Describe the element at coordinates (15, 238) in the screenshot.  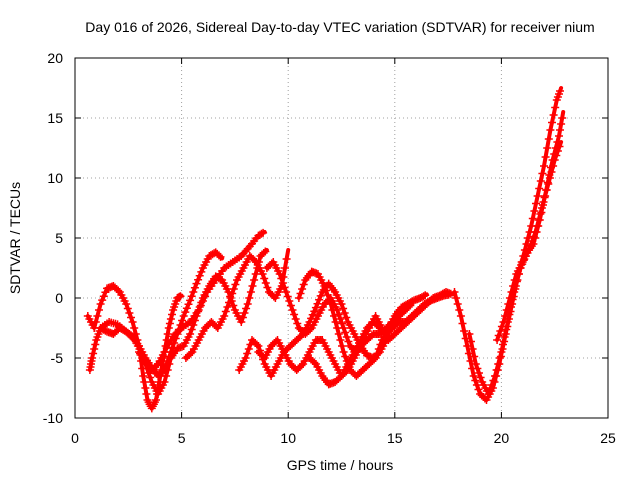
I see `y-axis-title: SDTVAR / TECUs` at that location.